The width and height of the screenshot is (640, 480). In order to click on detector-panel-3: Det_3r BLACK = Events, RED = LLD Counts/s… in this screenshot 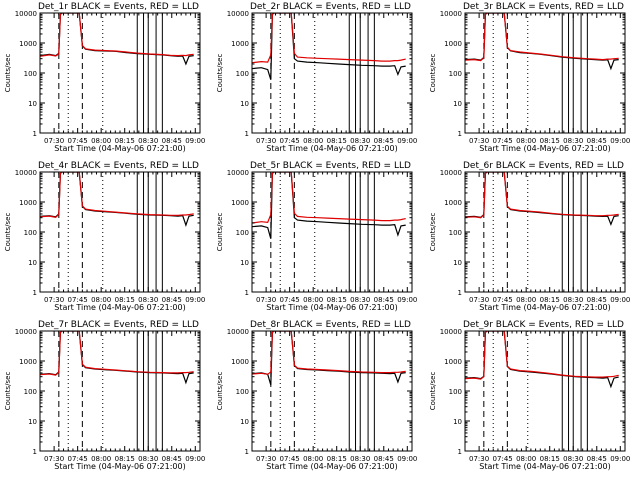, I will do `click(529, 77)`.